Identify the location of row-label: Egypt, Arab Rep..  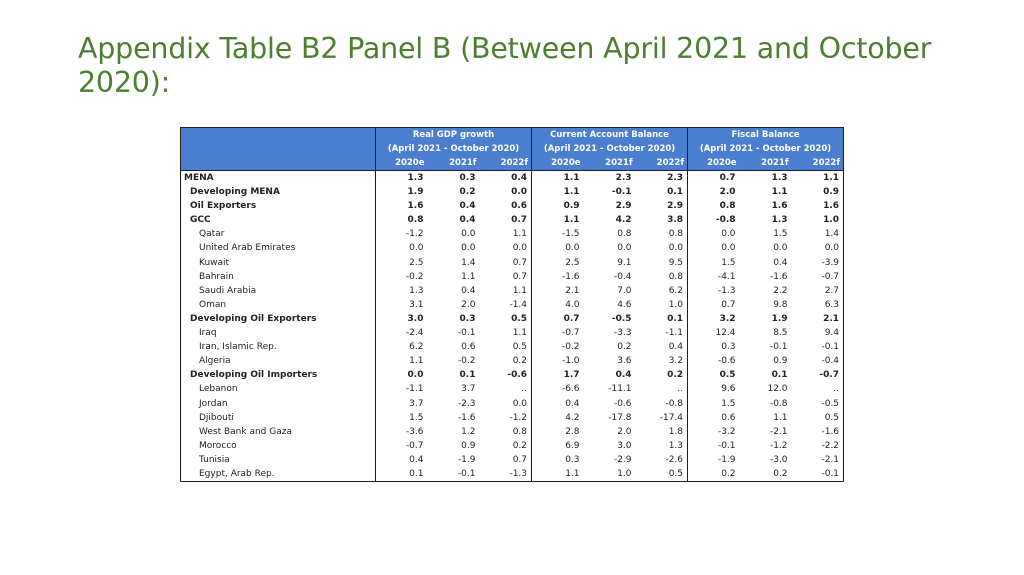
(278, 474).